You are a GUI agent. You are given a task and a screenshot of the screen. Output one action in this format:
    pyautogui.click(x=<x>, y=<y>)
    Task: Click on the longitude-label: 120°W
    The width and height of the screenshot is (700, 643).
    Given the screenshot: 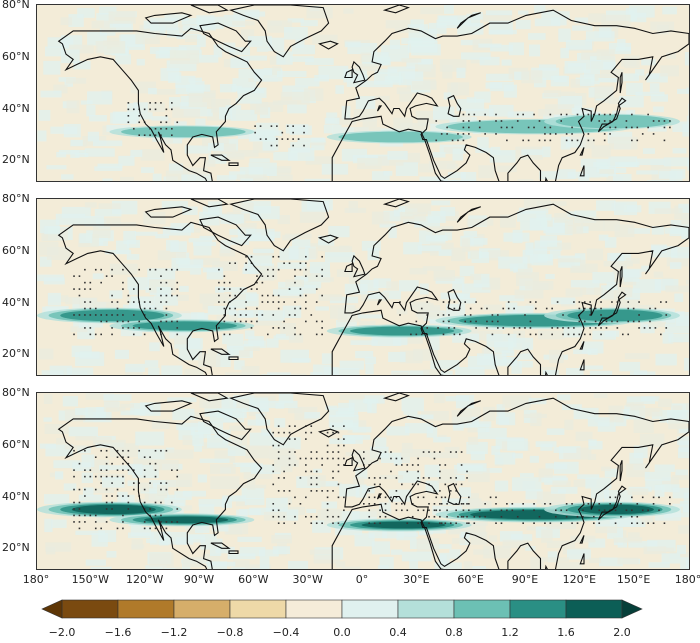 What is the action you would take?
    pyautogui.click(x=144, y=579)
    